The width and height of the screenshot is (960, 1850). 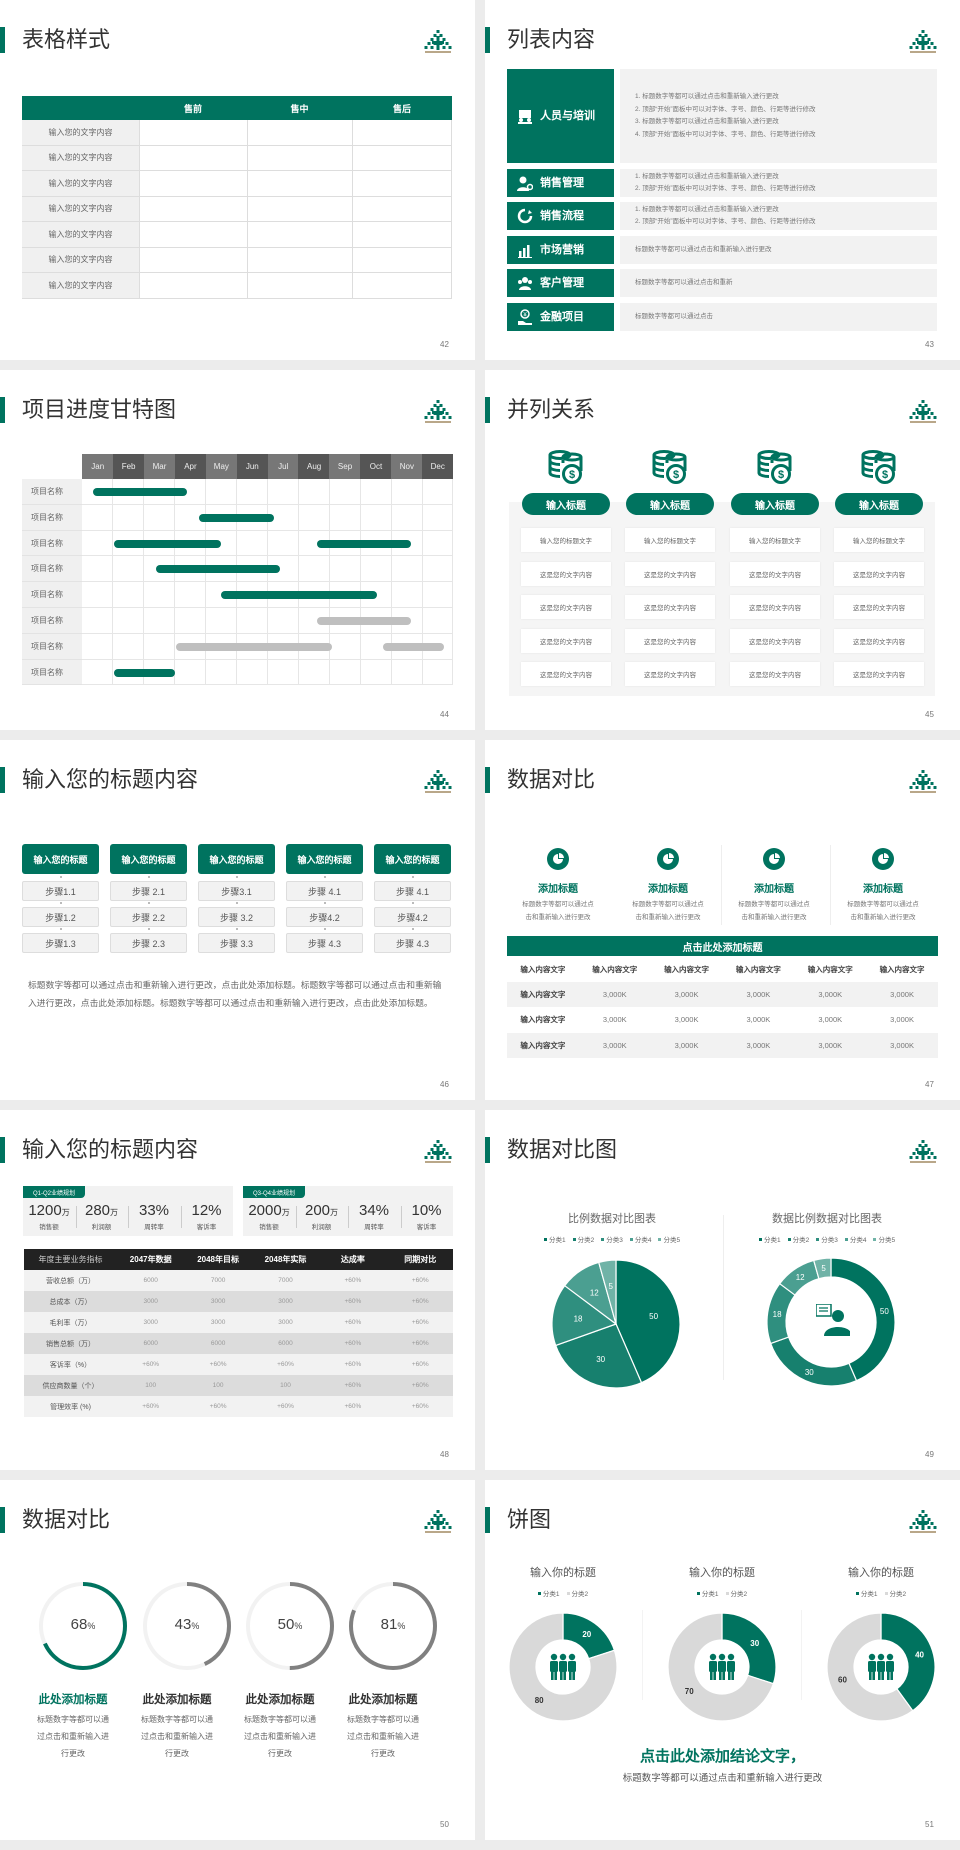 What do you see at coordinates (60, 917) in the screenshot?
I see `step-box: 步骤1.2` at bounding box center [60, 917].